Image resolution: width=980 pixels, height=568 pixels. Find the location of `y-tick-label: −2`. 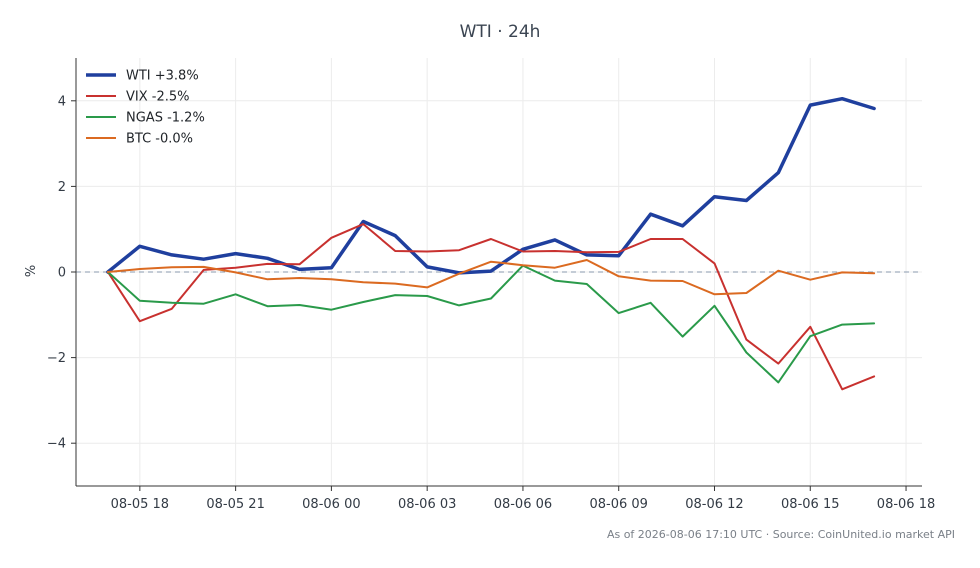

y-tick-label: −2 is located at coordinates (56, 358).